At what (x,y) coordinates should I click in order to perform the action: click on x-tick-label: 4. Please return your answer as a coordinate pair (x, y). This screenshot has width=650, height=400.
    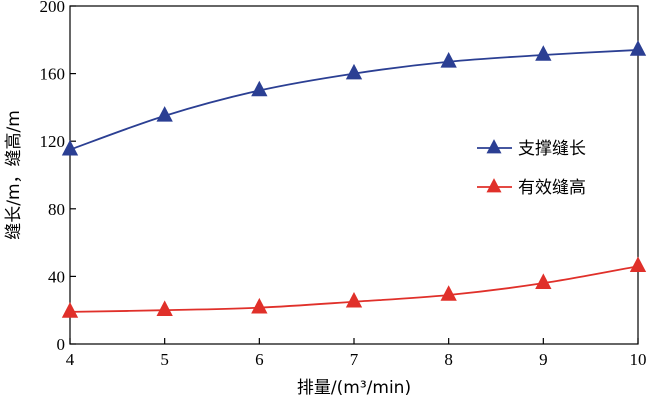
    Looking at the image, I should click on (70, 359).